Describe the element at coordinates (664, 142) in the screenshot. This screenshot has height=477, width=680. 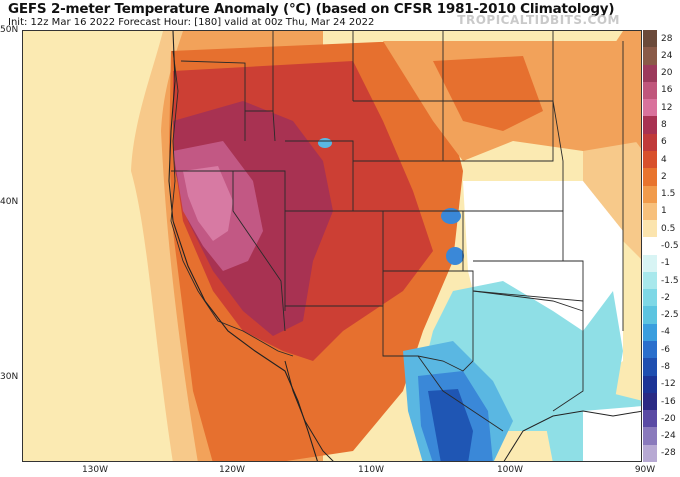
I see `colorbar-label: 6` at that location.